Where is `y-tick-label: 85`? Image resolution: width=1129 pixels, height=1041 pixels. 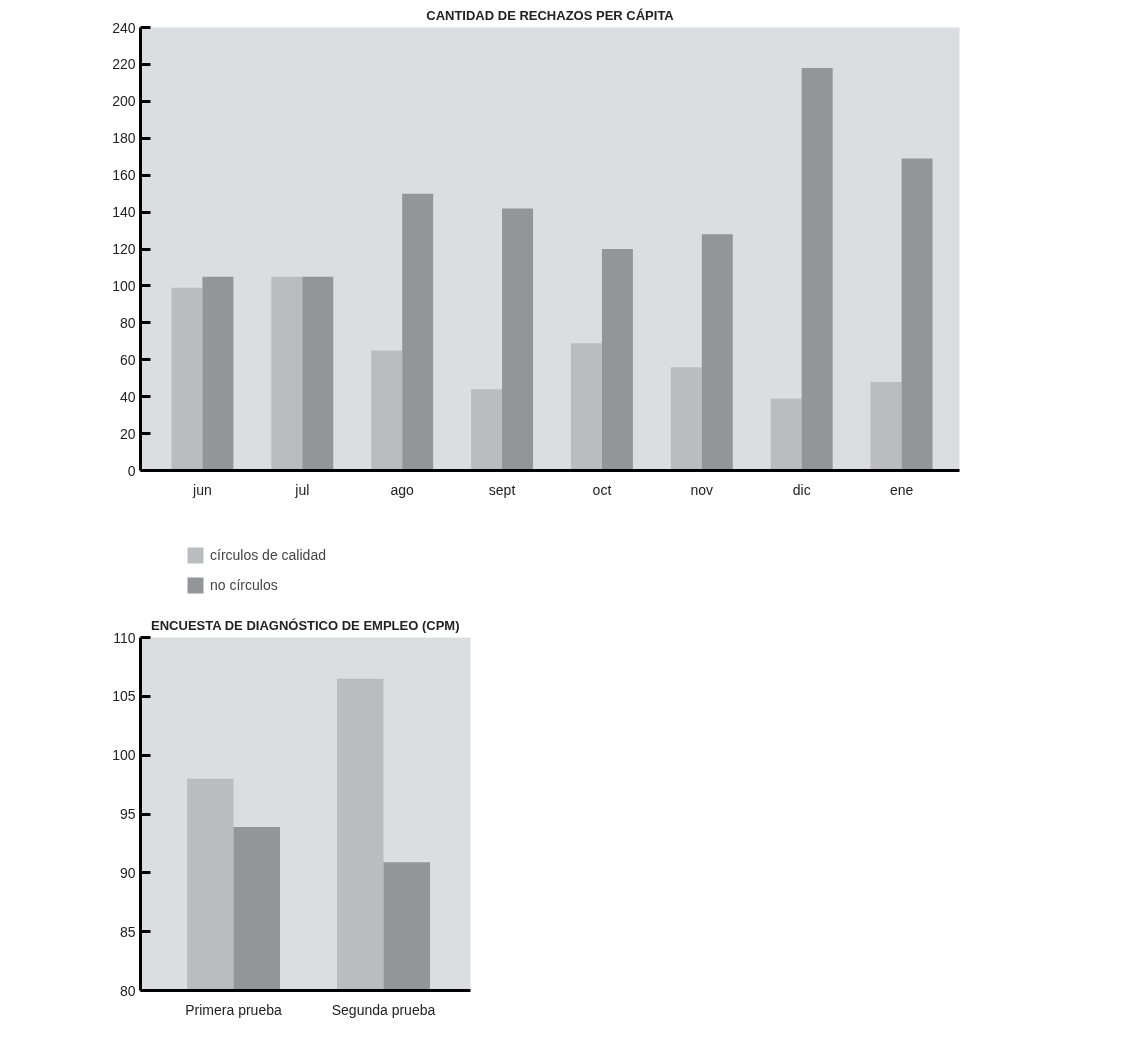
y-tick-label: 85 is located at coordinates (127, 931).